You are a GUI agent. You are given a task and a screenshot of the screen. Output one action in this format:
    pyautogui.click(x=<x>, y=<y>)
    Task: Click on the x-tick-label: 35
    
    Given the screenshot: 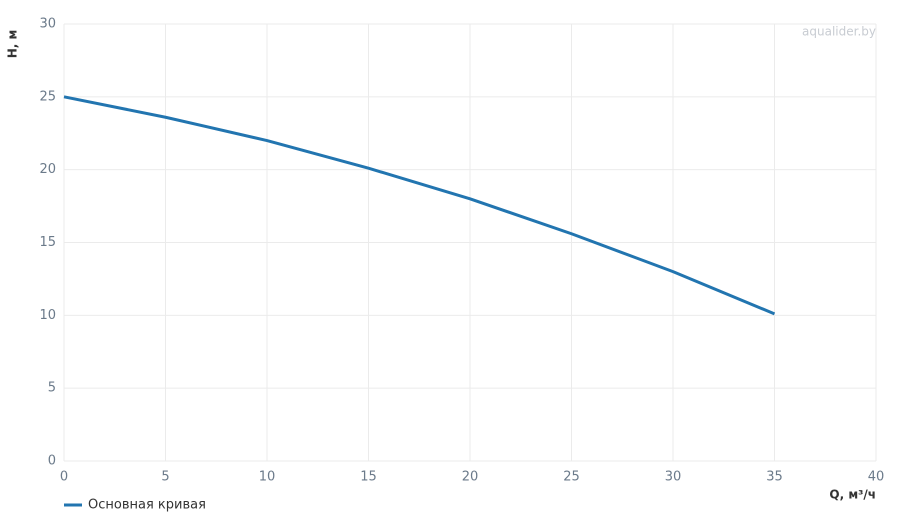 What is the action you would take?
    pyautogui.click(x=774, y=477)
    